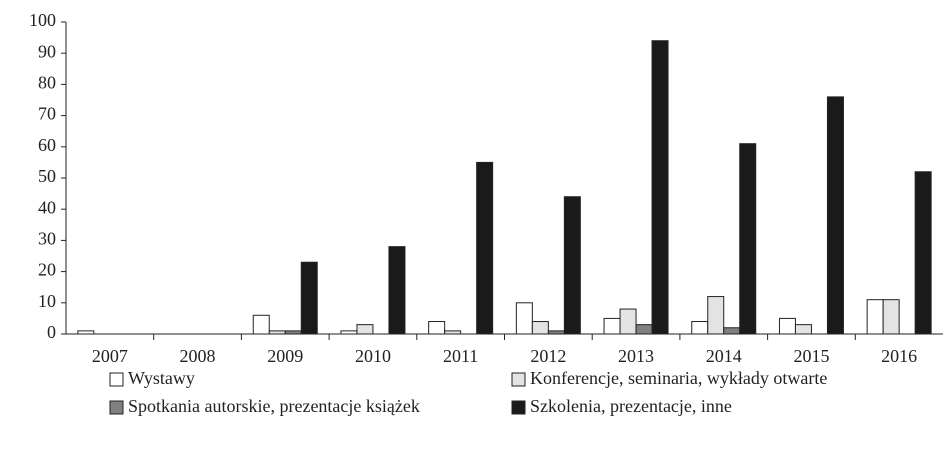 This screenshot has height=453, width=945. I want to click on x-tick-label: 2012, so click(548, 356).